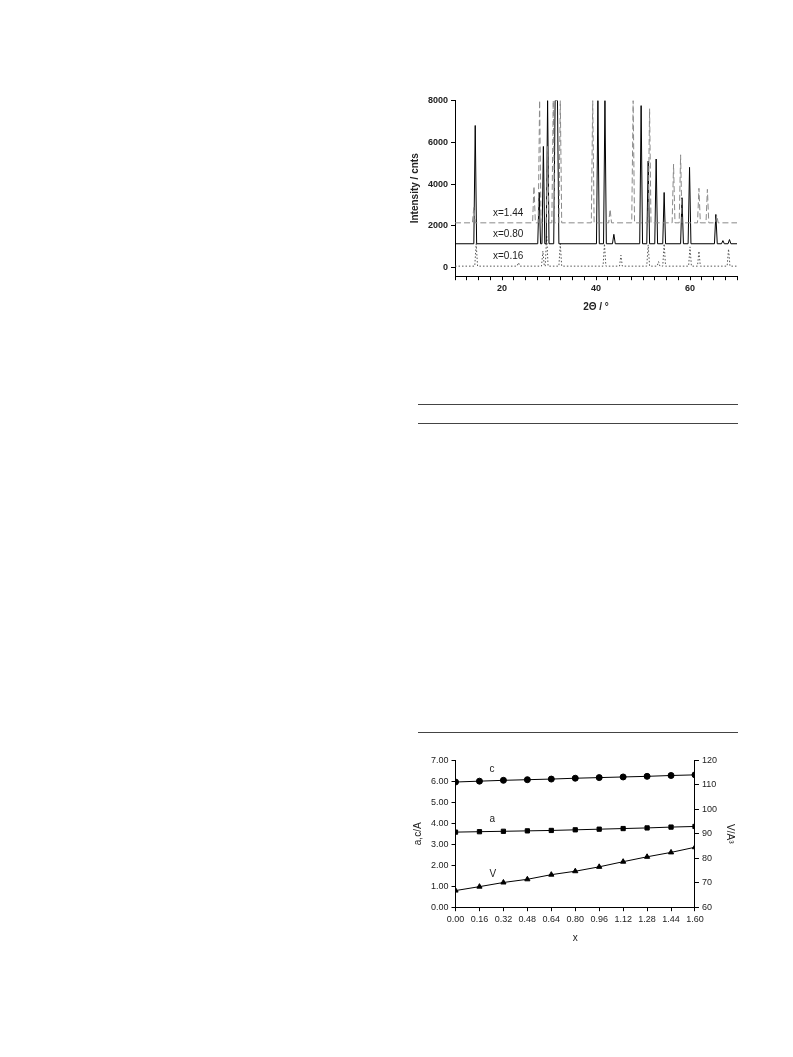  I want to click on y-tick-label: 7.00, so click(439, 759).